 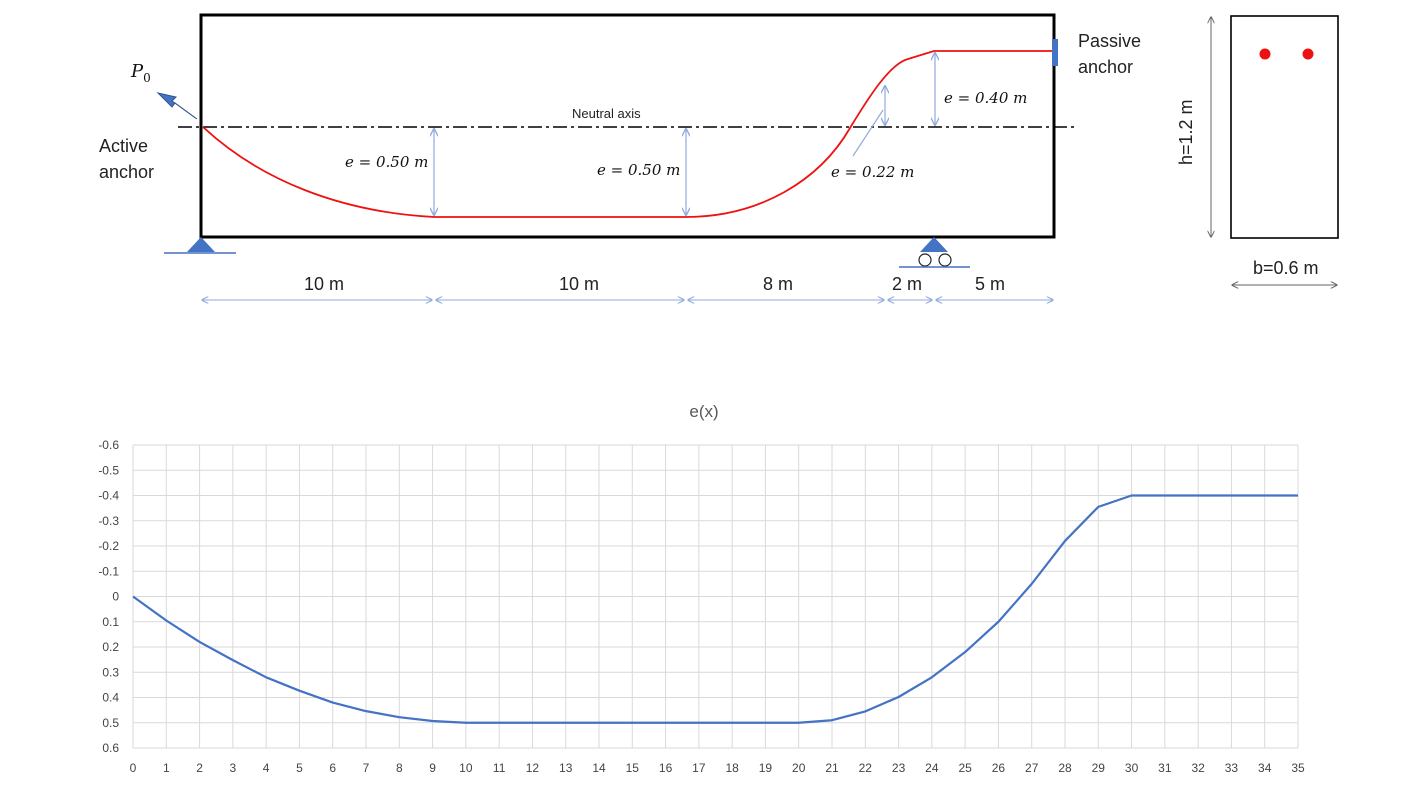 What do you see at coordinates (126, 159) in the screenshot?
I see `active-anchor-label: Active anchor` at bounding box center [126, 159].